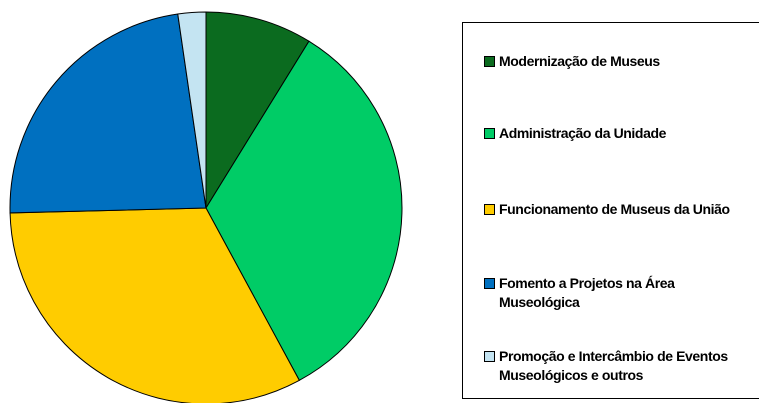 The width and height of the screenshot is (759, 403). I want to click on legend-label: Fomento a Projetos na Área Museológica, so click(587, 292).